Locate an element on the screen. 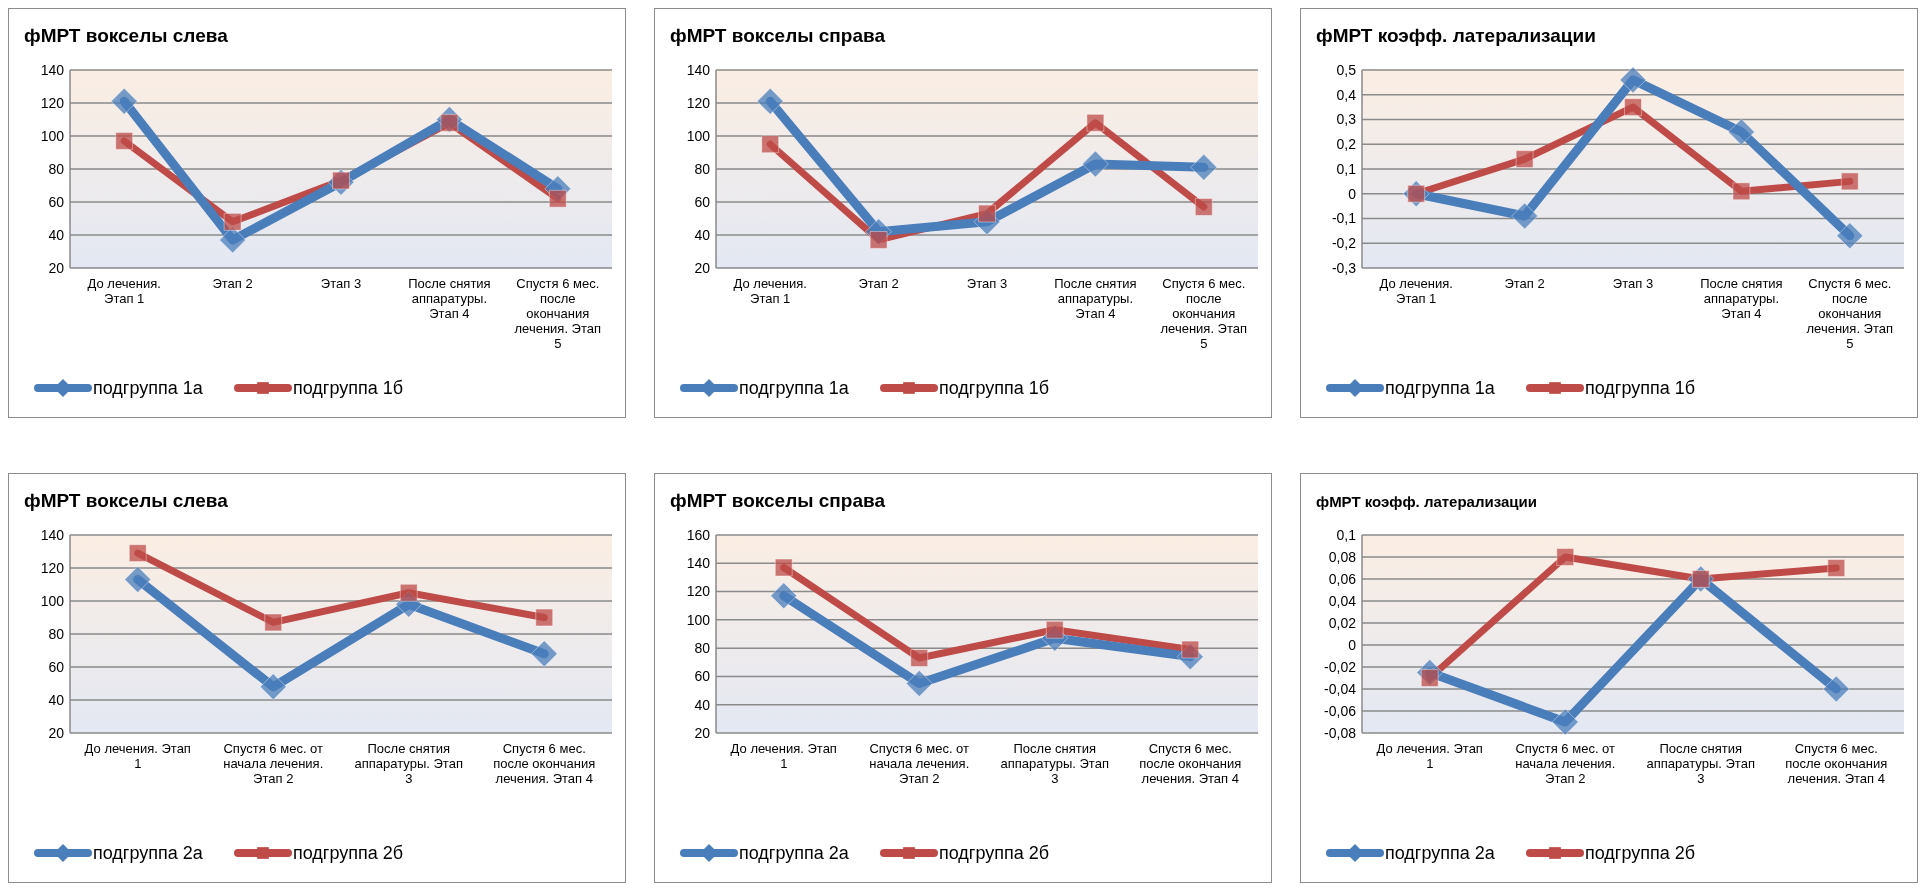  chart-title: фМРТ вокселы слева is located at coordinates (126, 500).